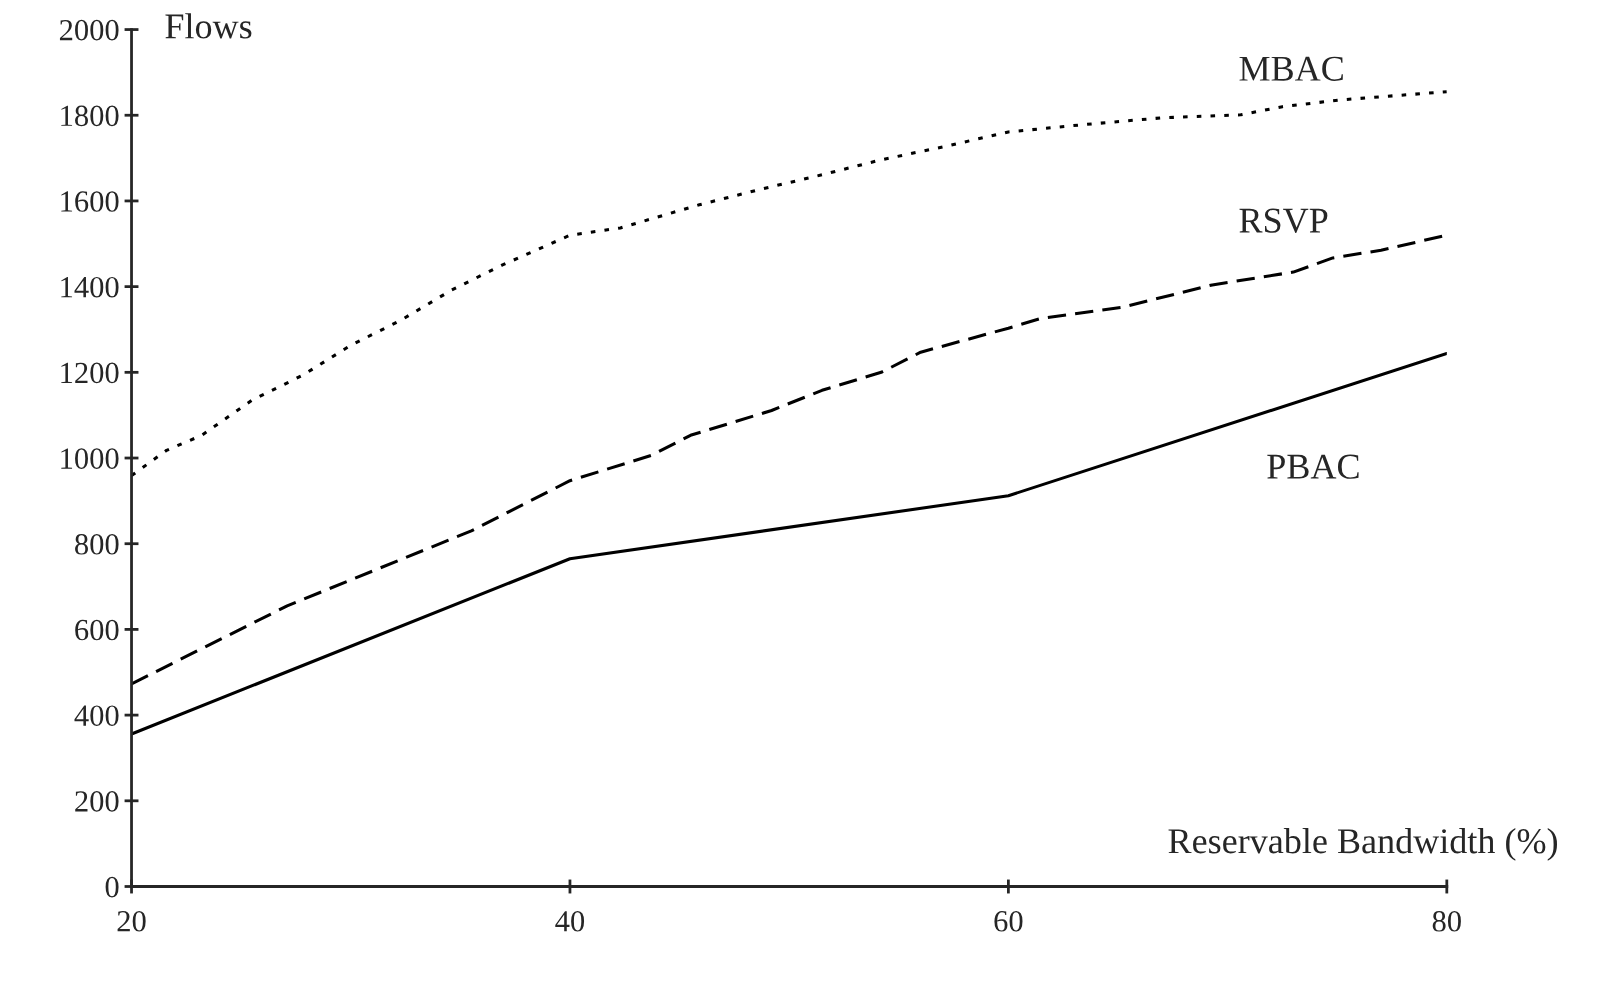 This screenshot has width=1604, height=985. I want to click on x-tick-label: 80, so click(1446, 921).